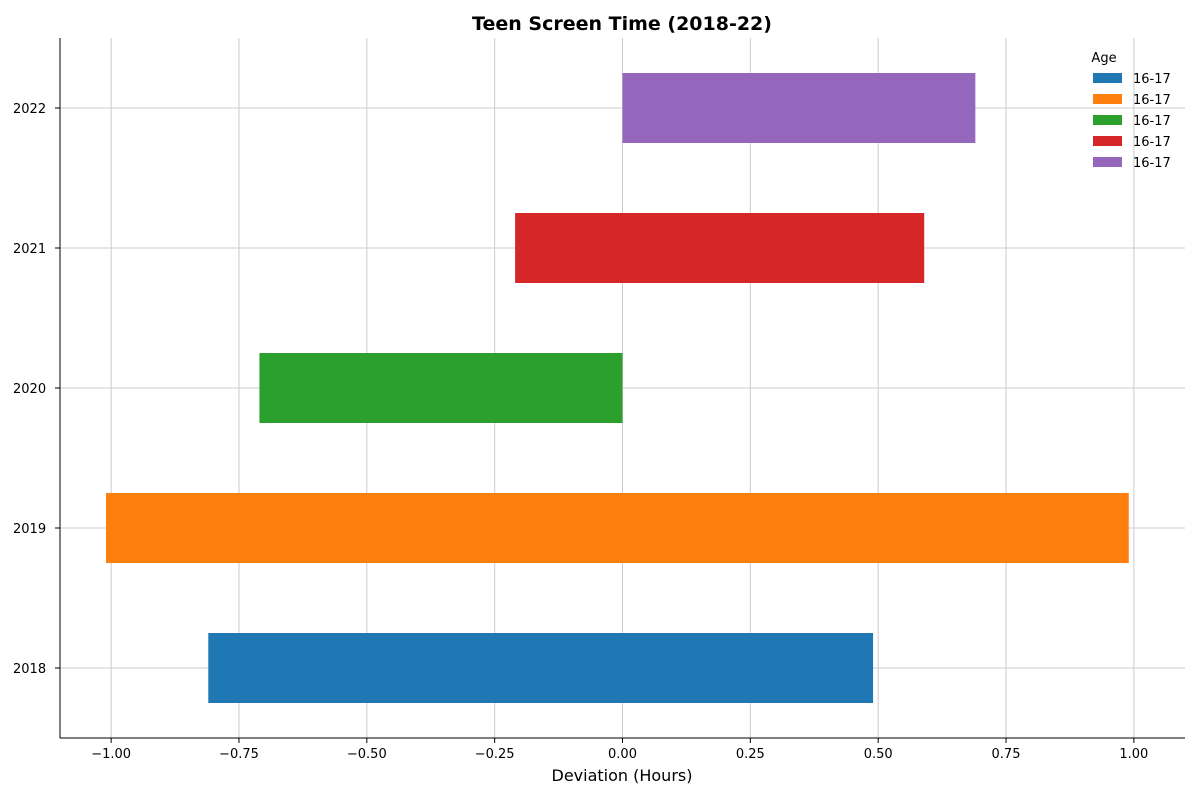 The height and width of the screenshot is (800, 1200). Describe the element at coordinates (799, 108) in the screenshot. I see `bar-2022` at that location.